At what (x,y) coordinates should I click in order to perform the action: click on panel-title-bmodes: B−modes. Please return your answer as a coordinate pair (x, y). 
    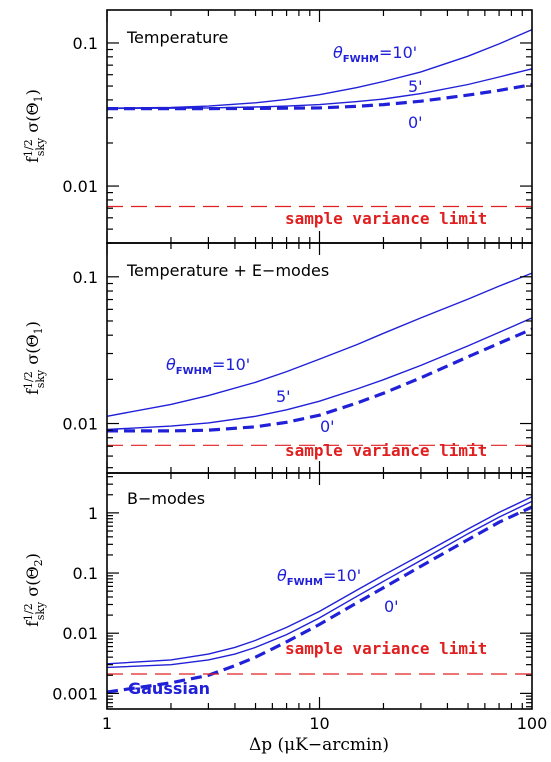
    Looking at the image, I should click on (166, 498).